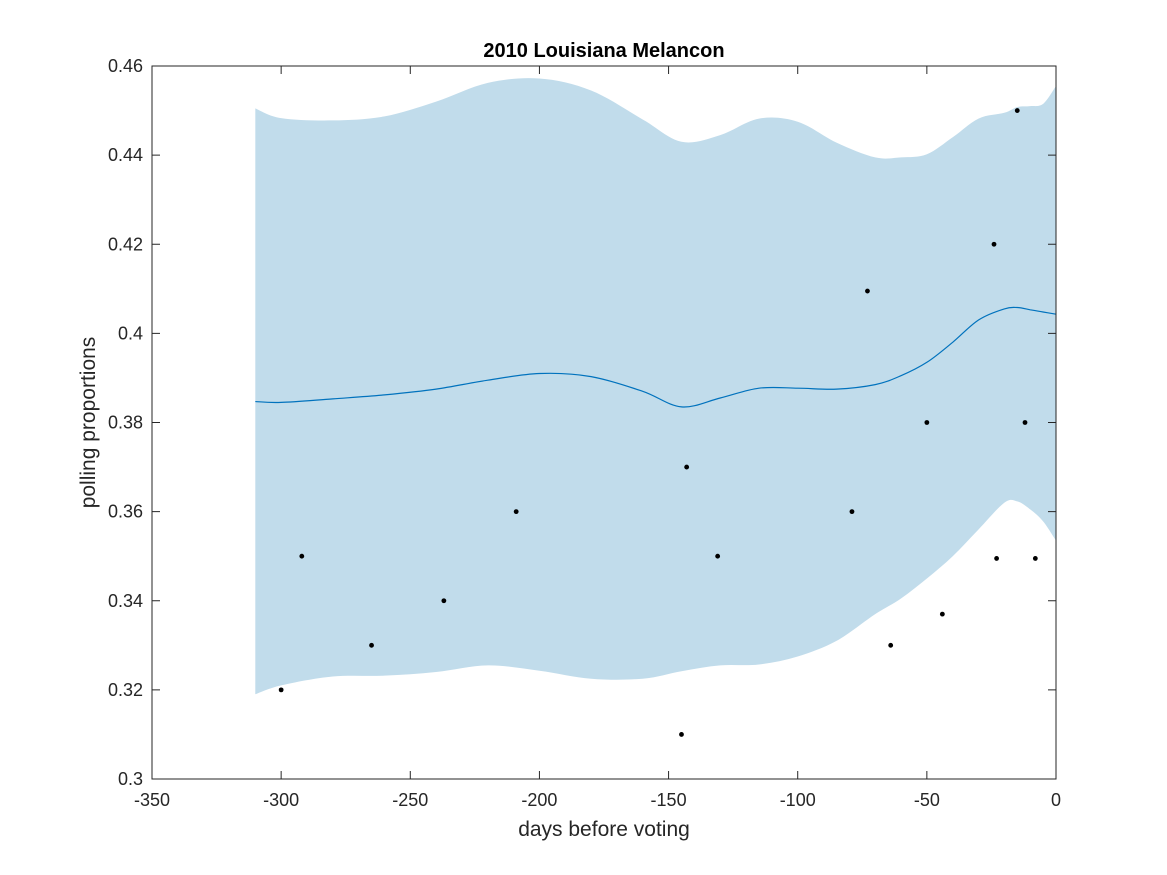  I want to click on y-tick-label: 0.32, so click(125, 690).